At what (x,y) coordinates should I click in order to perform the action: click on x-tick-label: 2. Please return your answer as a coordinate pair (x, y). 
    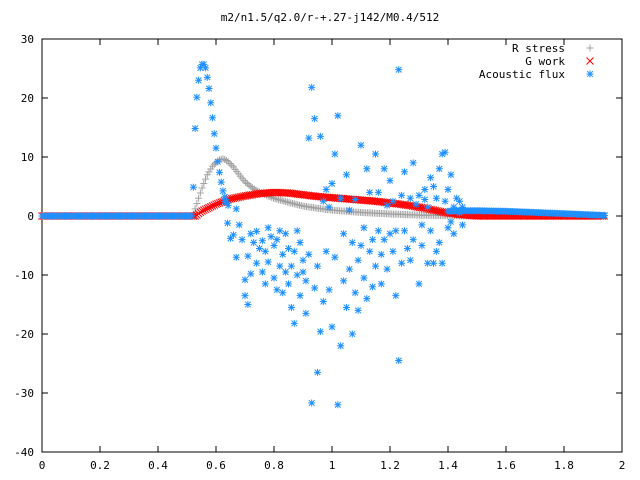
    Looking at the image, I should click on (622, 465).